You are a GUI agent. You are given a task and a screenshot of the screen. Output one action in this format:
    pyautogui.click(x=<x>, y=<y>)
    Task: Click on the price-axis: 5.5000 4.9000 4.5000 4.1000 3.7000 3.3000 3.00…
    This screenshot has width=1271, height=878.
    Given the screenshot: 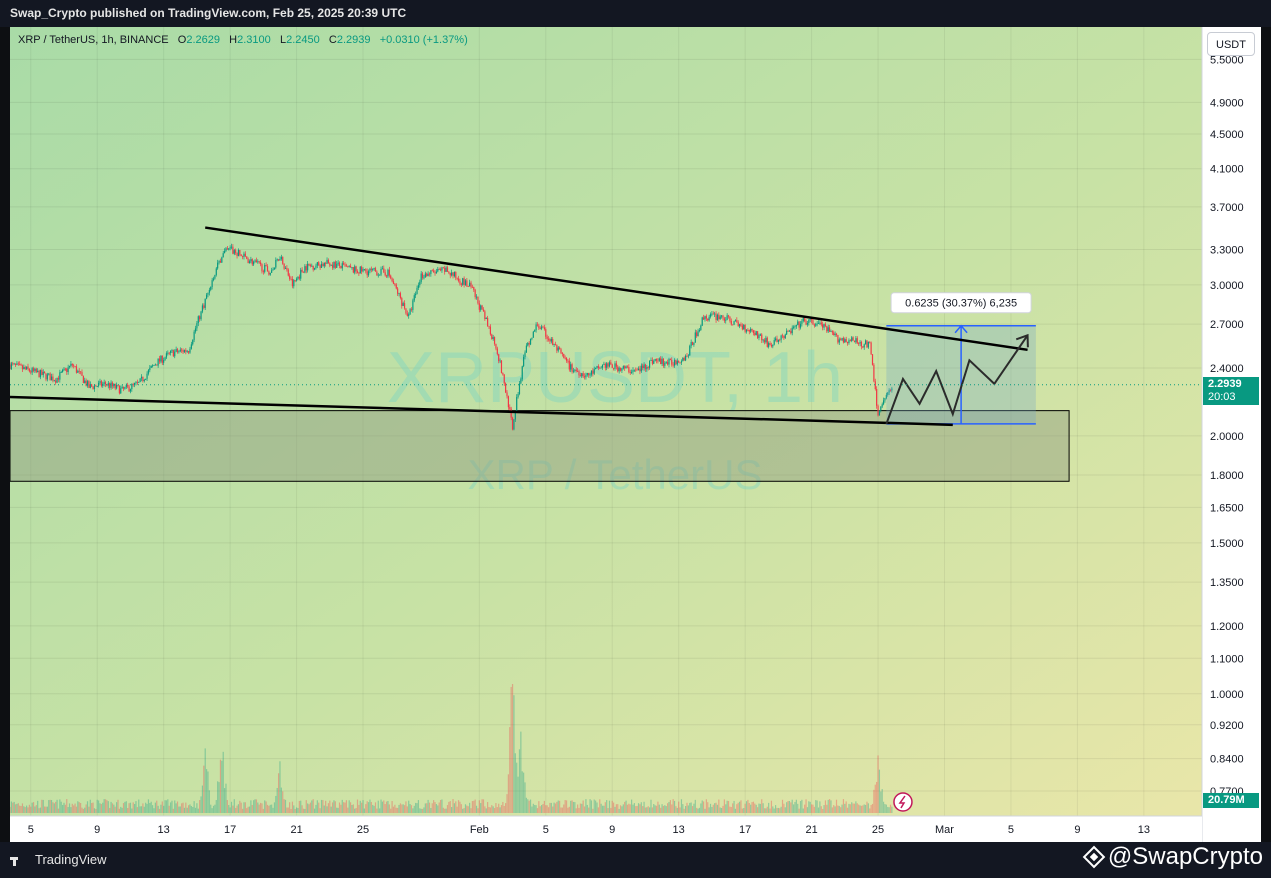 What is the action you would take?
    pyautogui.click(x=1227, y=426)
    